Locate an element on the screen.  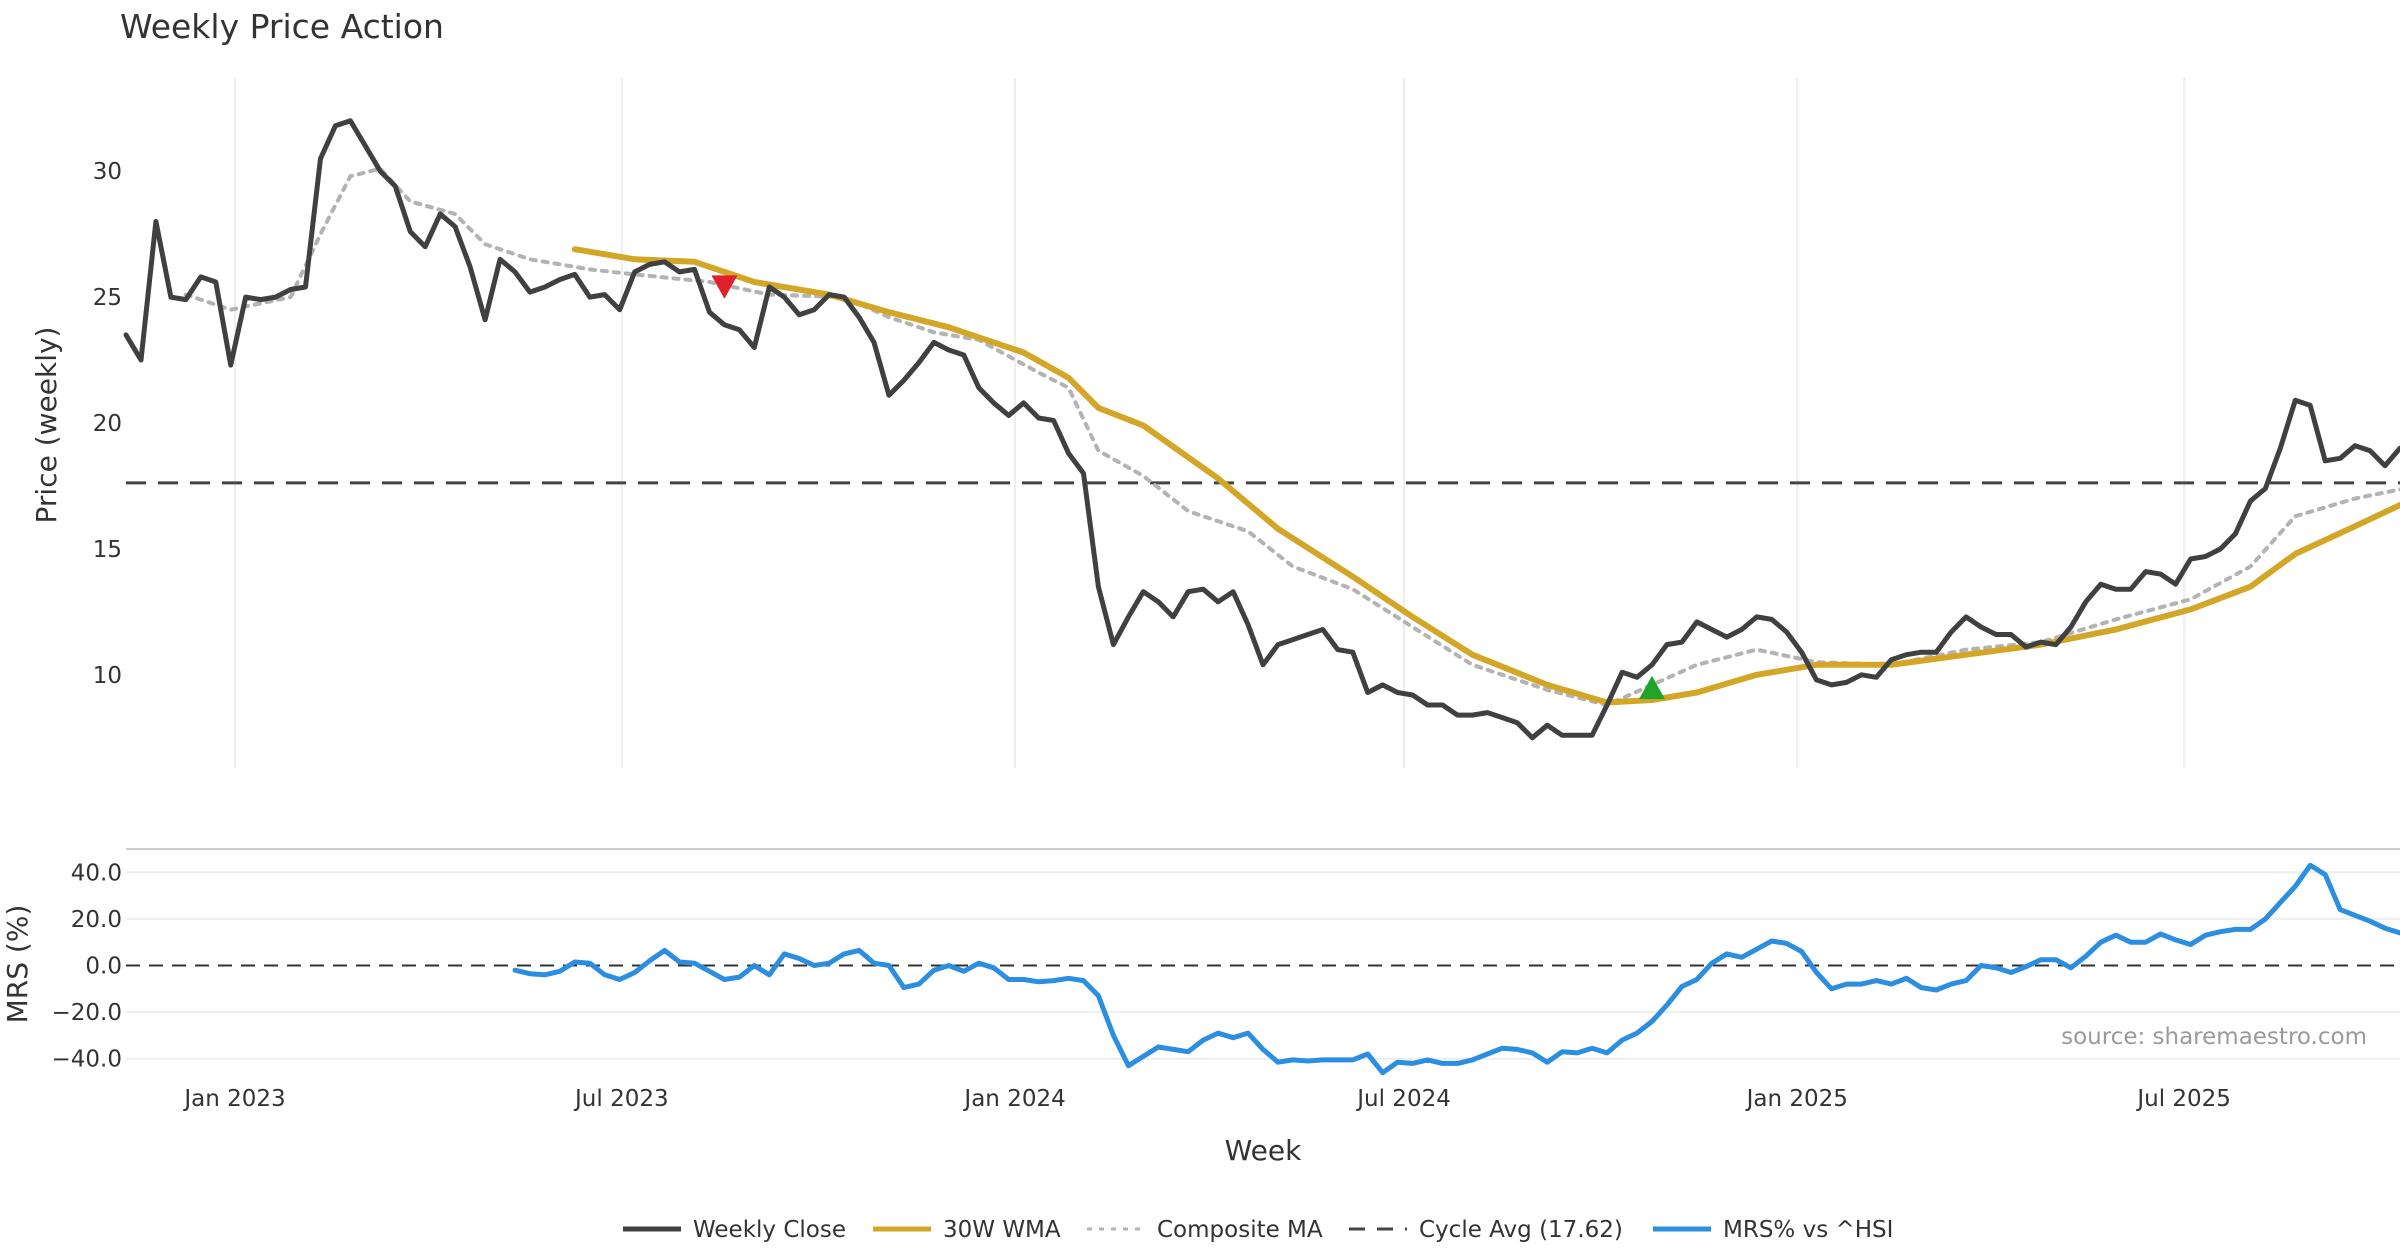
price-ytick-20: 20 is located at coordinates (107, 424).